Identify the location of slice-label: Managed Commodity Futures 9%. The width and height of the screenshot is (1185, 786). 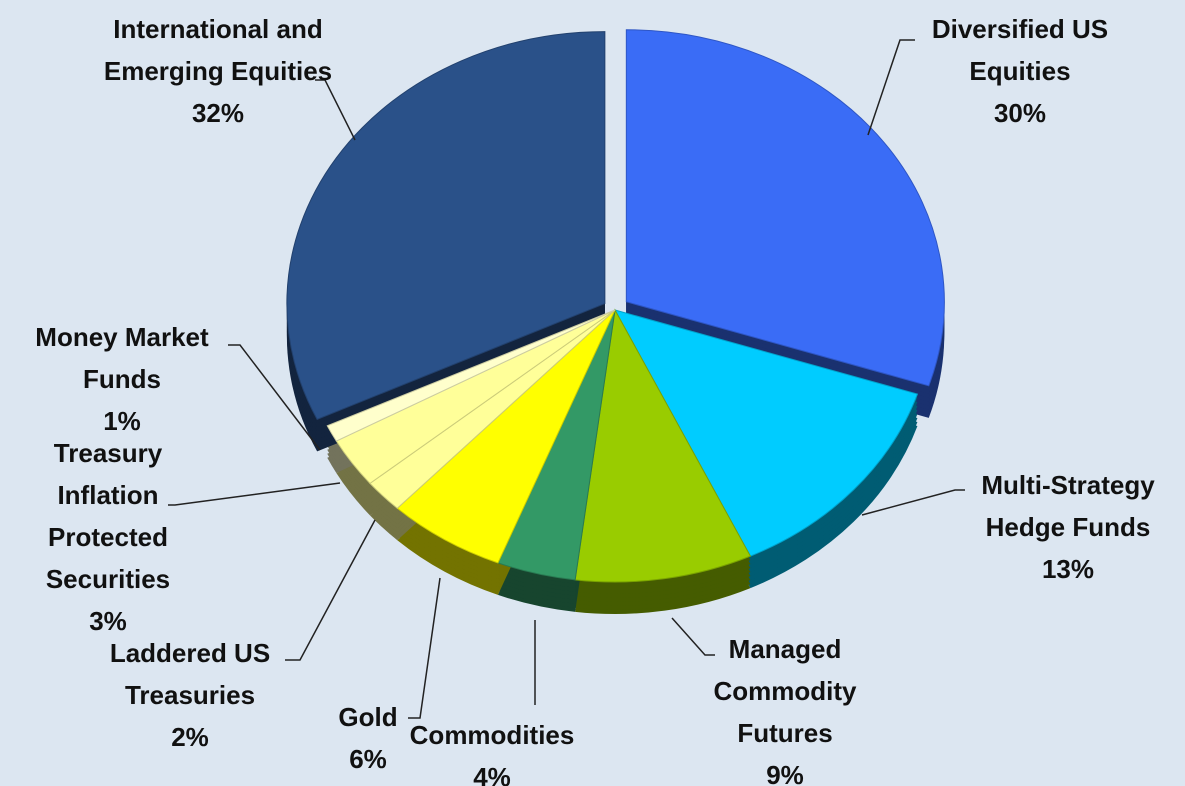
(785, 707).